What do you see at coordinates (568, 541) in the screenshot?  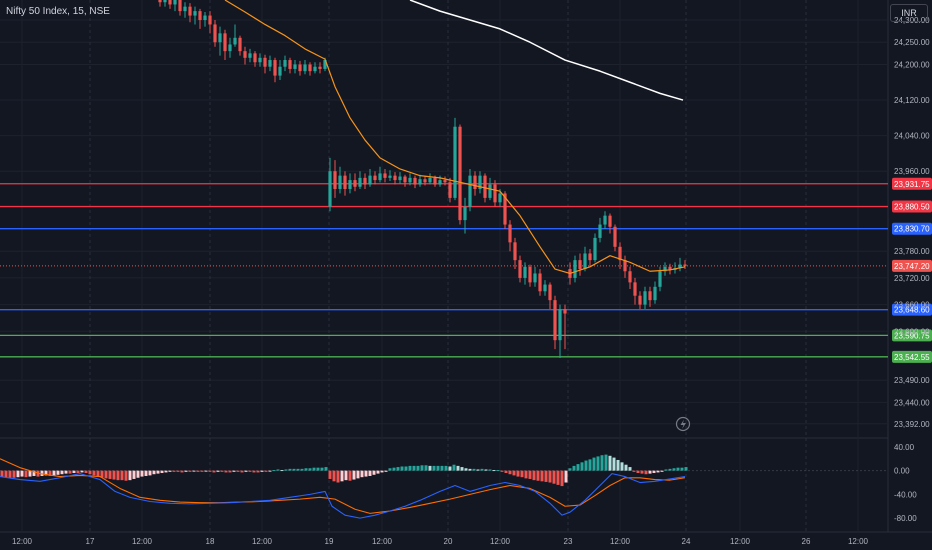 I see `time-tick-label: 23` at bounding box center [568, 541].